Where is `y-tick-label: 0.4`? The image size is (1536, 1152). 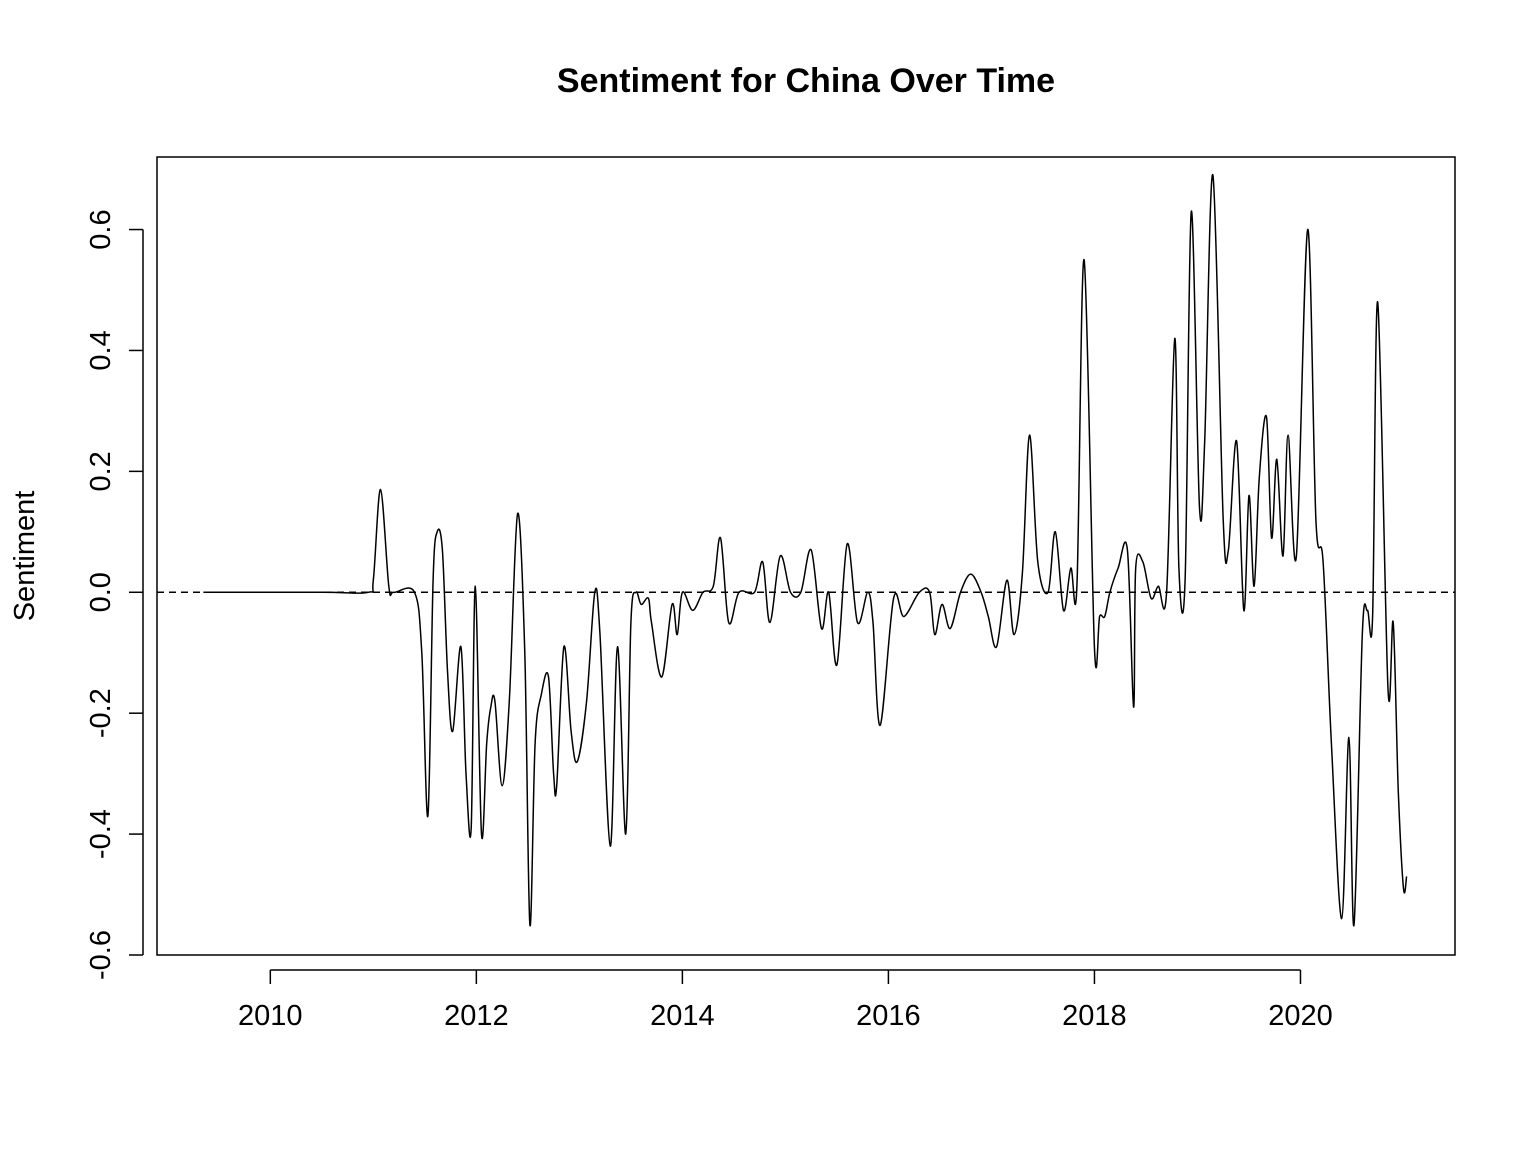 y-tick-label: 0.4 is located at coordinates (101, 350).